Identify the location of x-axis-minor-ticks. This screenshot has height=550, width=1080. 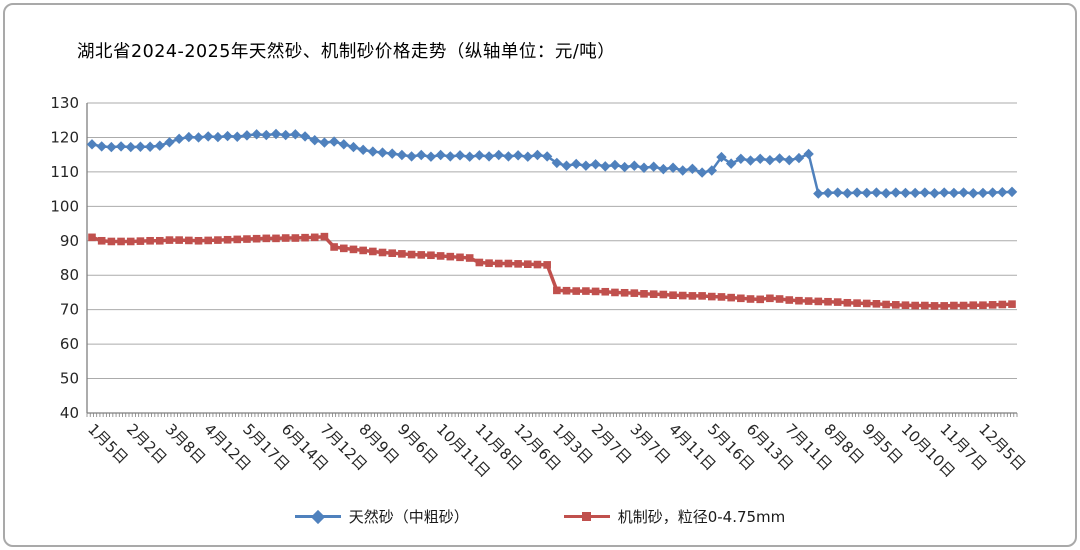
(552, 415).